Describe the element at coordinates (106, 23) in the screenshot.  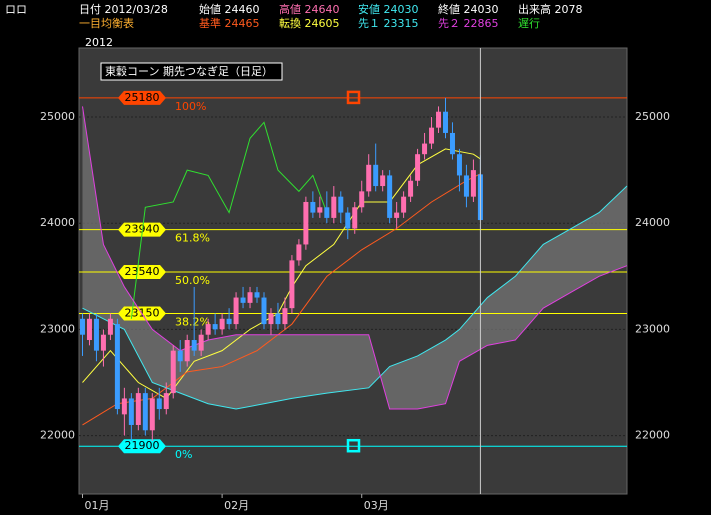
I see `indicator: 一目均衡表` at that location.